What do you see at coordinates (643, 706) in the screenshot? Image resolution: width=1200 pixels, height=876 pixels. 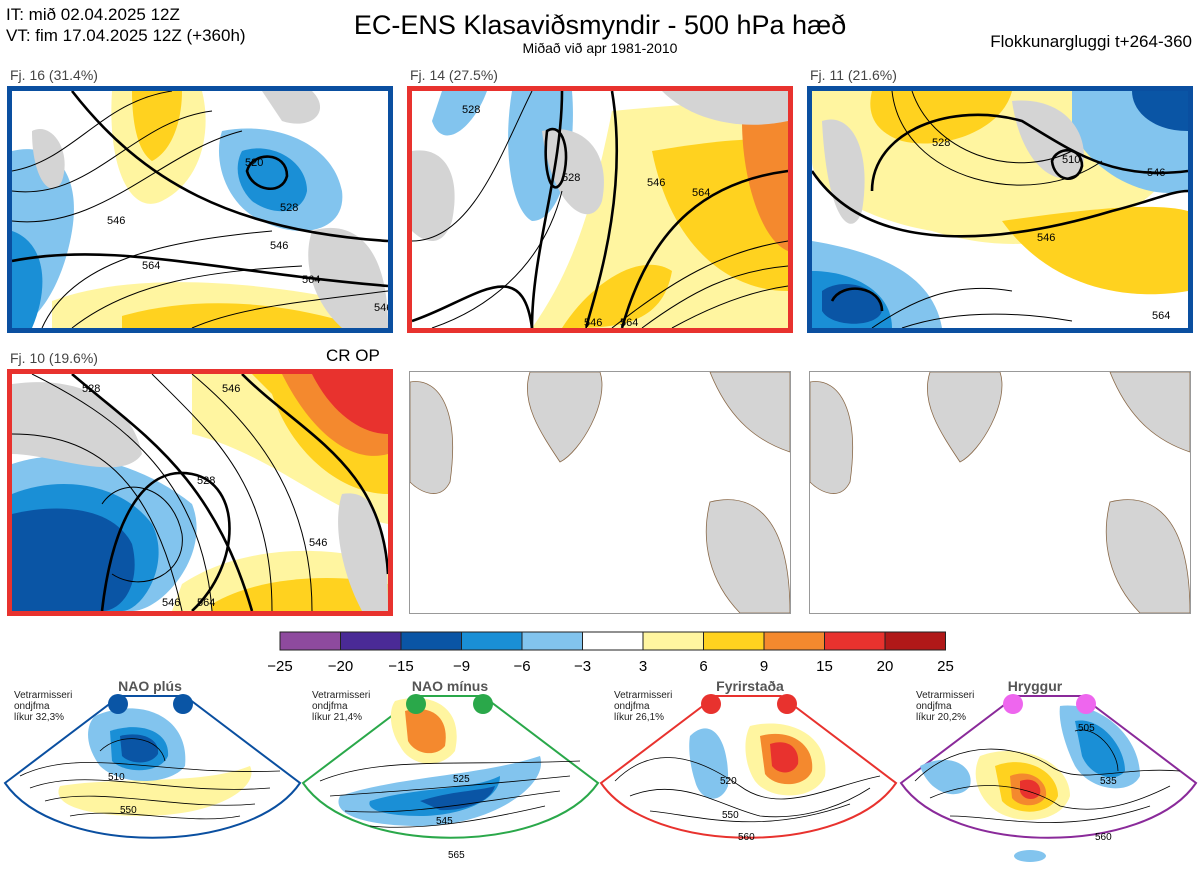 I see `regime-note-fyrirstada: Vetrarmisseri ondjfma líkur 26,1%` at bounding box center [643, 706].